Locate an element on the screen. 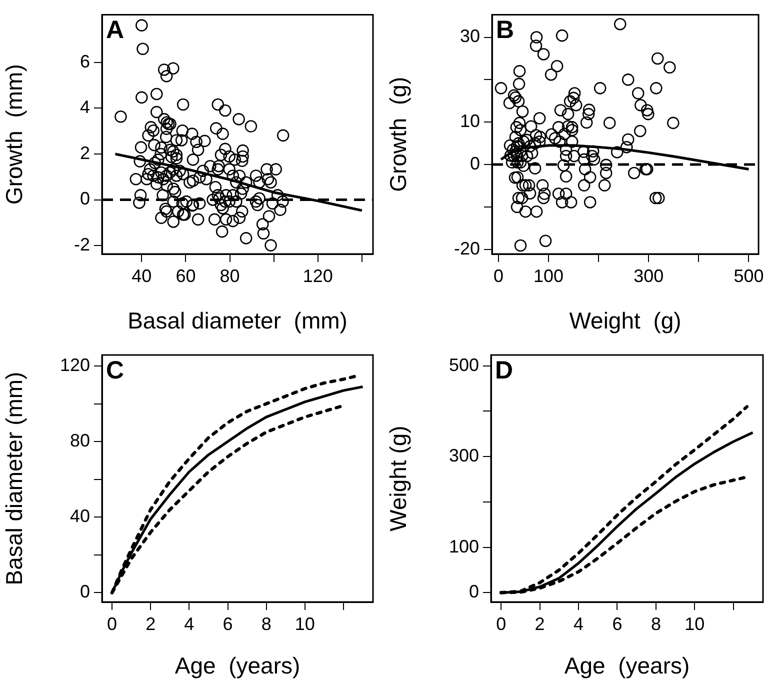 This screenshot has height=685, width=768. x-tick-label: 100 is located at coordinates (549, 276).